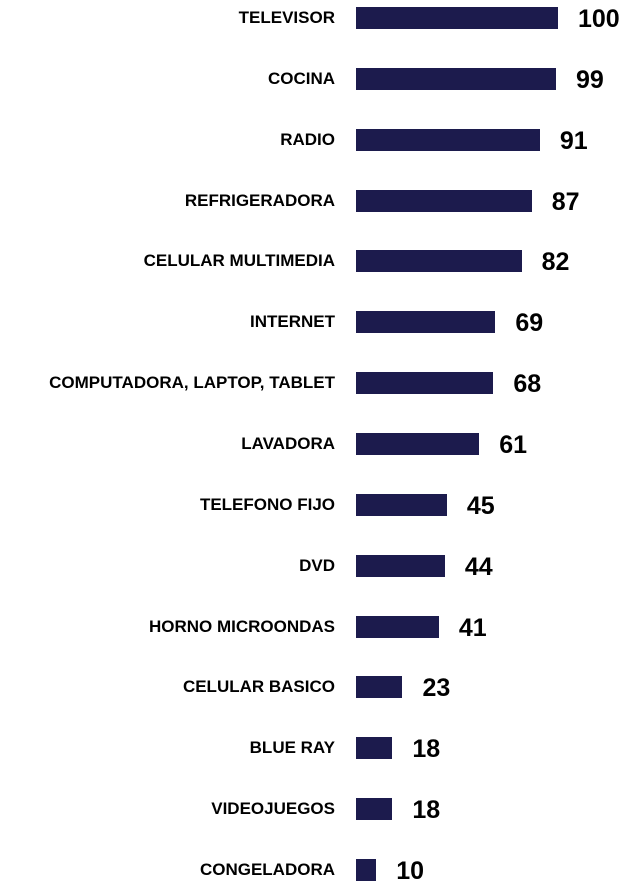 The image size is (625, 886). What do you see at coordinates (527, 384) in the screenshot?
I see `value-label: 68` at bounding box center [527, 384].